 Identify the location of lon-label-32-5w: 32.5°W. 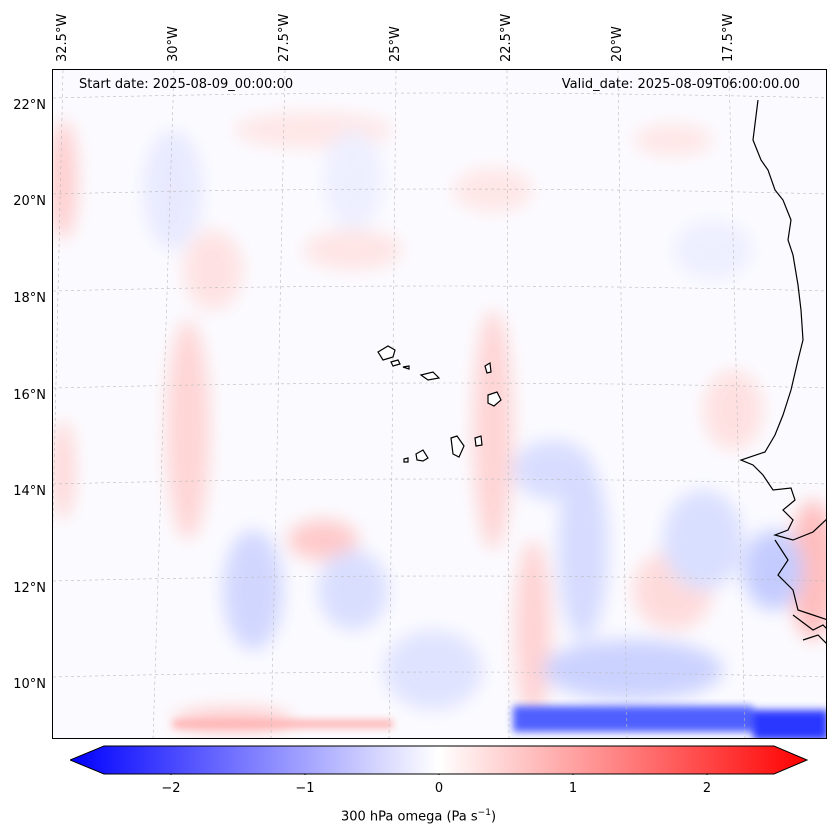
(62, 37).